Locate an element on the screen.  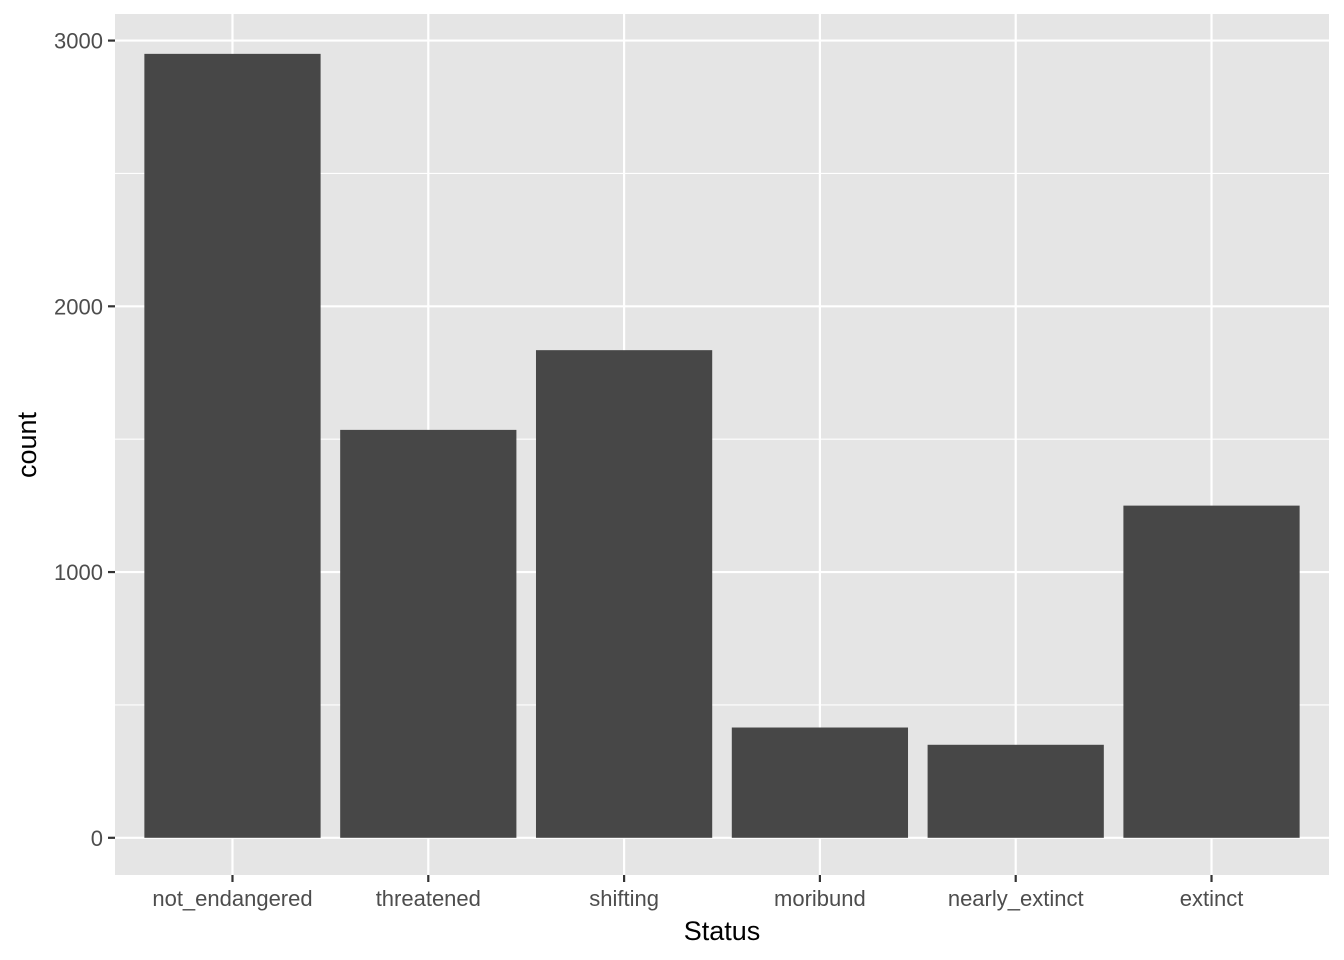
y-tick-label: 2000 is located at coordinates (78, 306).